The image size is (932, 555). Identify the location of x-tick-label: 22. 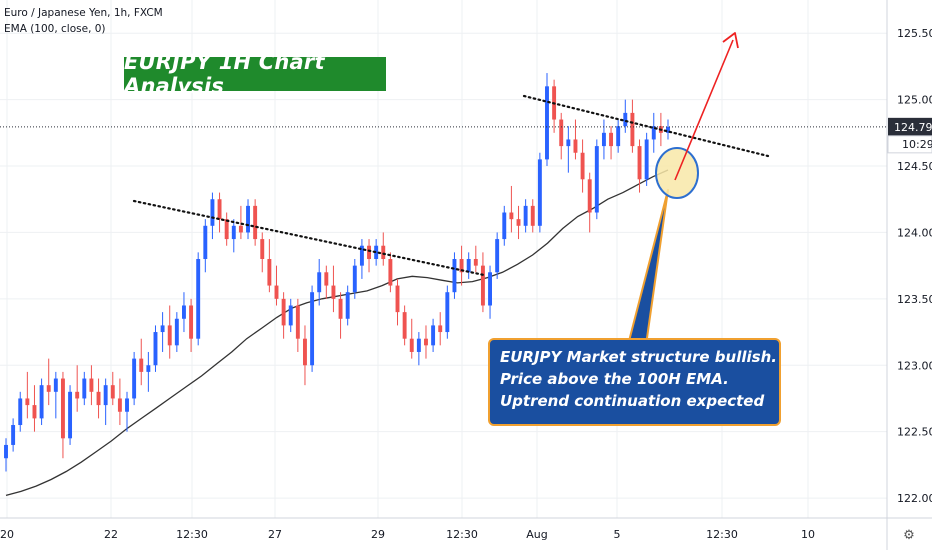
(111, 534).